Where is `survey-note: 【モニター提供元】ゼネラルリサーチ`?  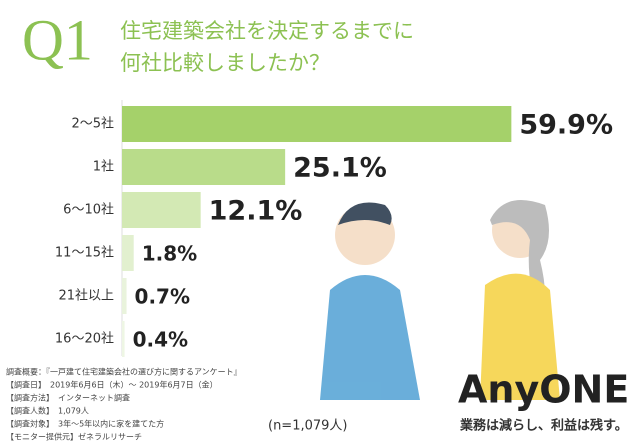
survey-note: 【モニター提供元】ゼネラルリサーチ is located at coordinates (74, 437).